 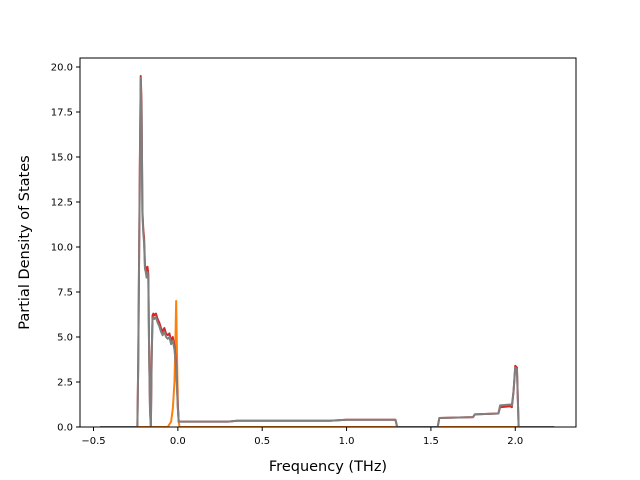 I want to click on x-tick-label: 0.0, so click(x=178, y=441).